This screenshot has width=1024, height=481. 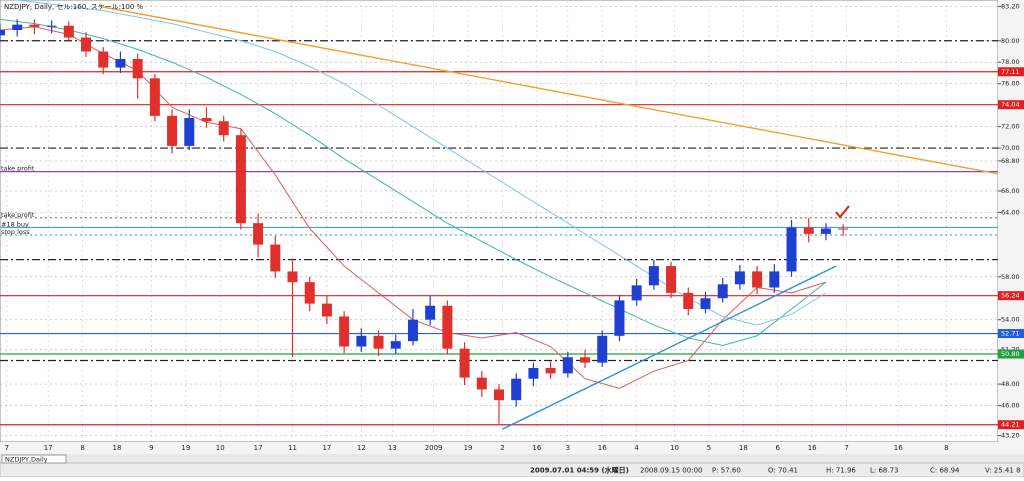 I want to click on trend-line, so click(x=669, y=347).